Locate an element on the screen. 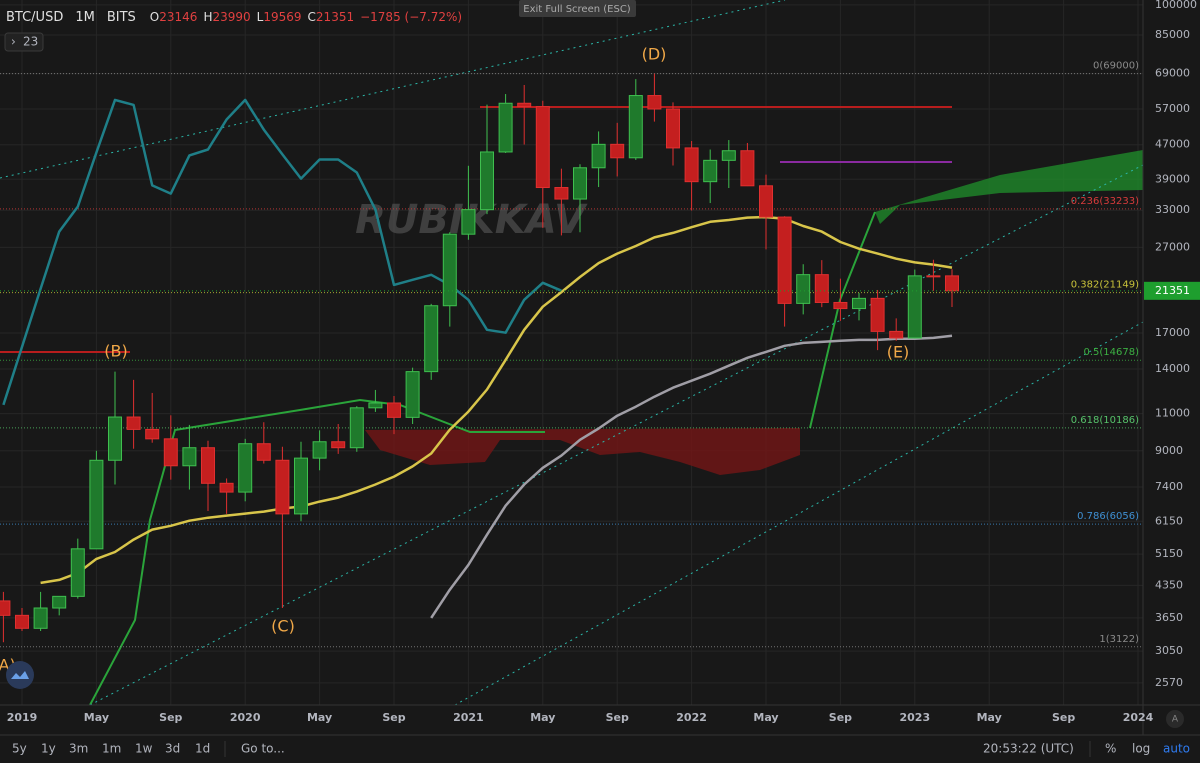  fib-label: 0.382(21149) is located at coordinates (1105, 285).